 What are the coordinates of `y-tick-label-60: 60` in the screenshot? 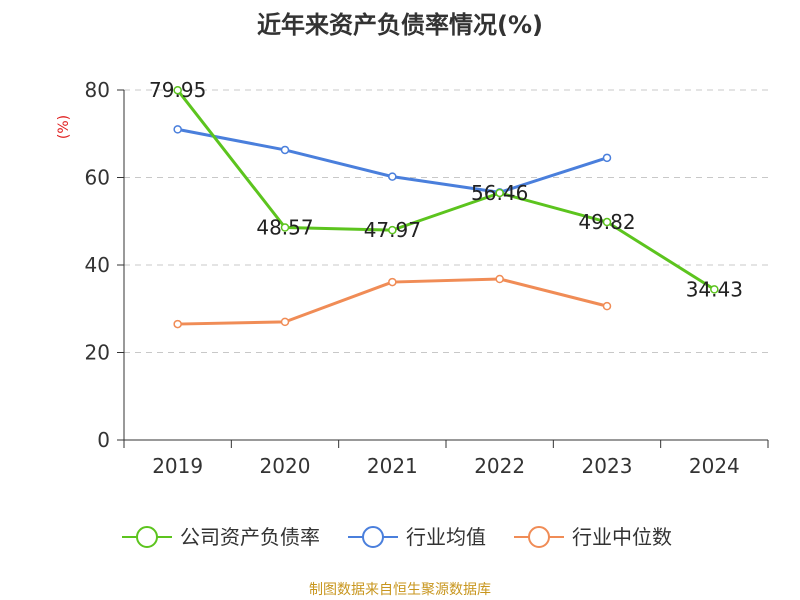 It's located at (97, 178).